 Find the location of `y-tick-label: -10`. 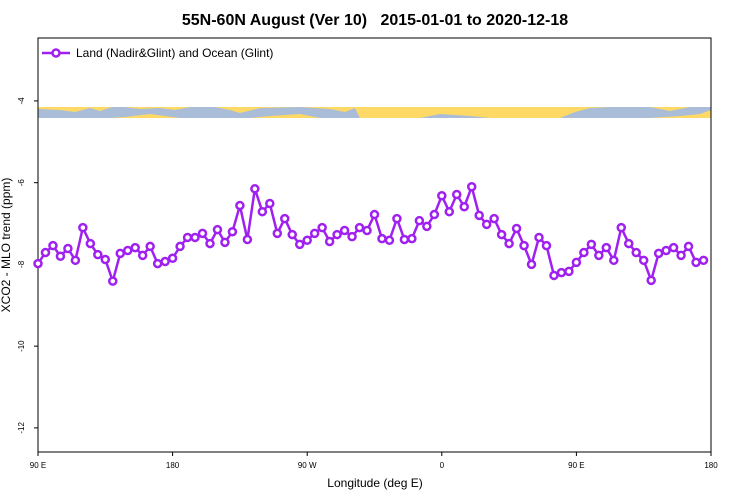

y-tick-label: -10 is located at coordinates (21, 346).